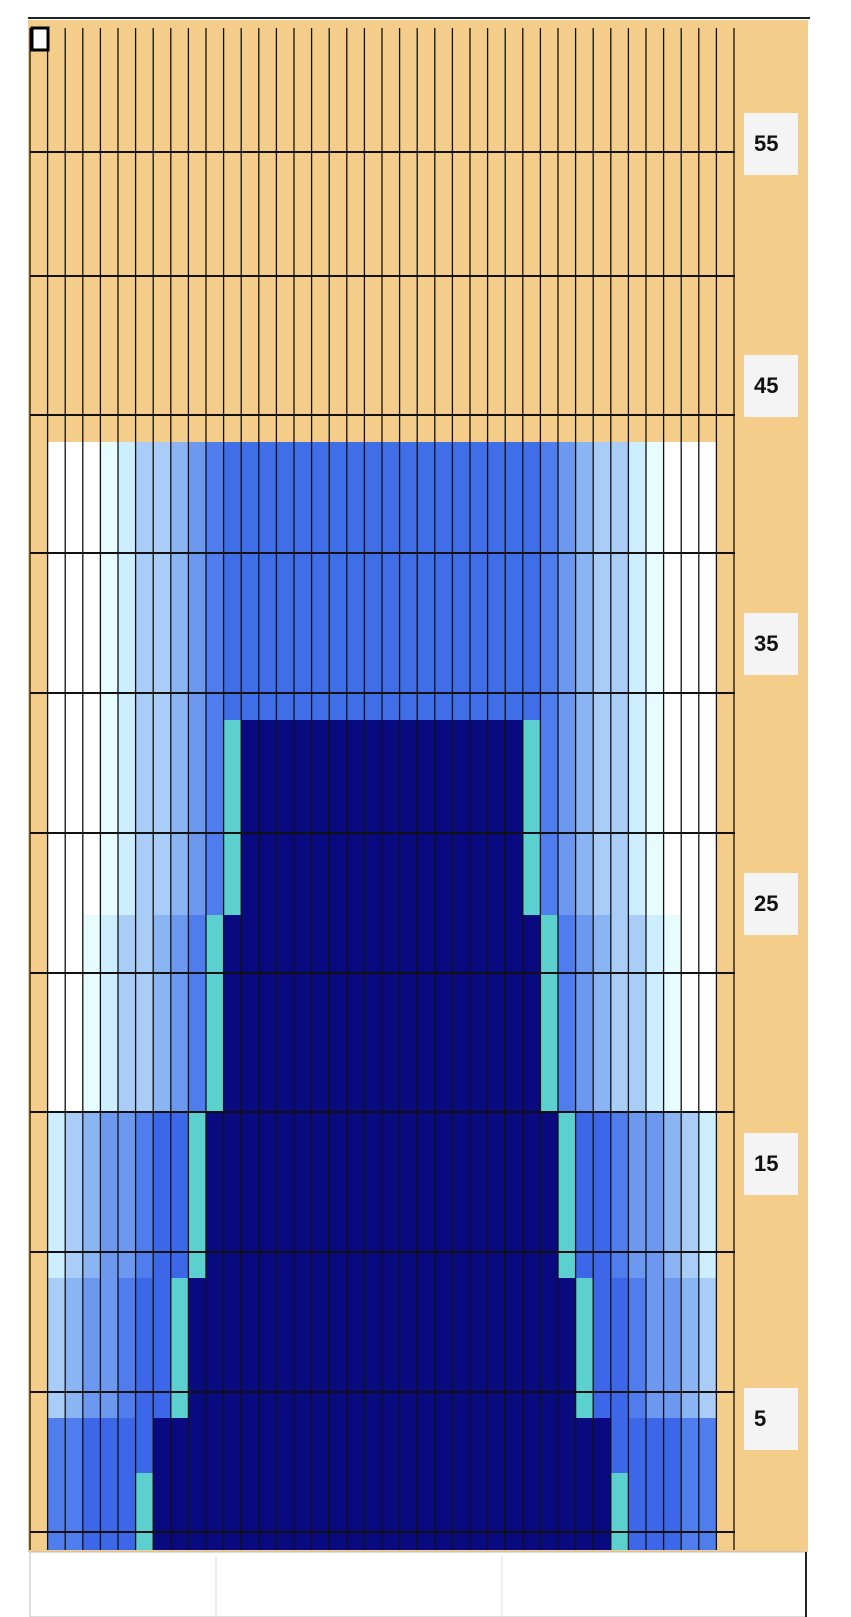  Describe the element at coordinates (771, 904) in the screenshot. I see `label-box` at that location.